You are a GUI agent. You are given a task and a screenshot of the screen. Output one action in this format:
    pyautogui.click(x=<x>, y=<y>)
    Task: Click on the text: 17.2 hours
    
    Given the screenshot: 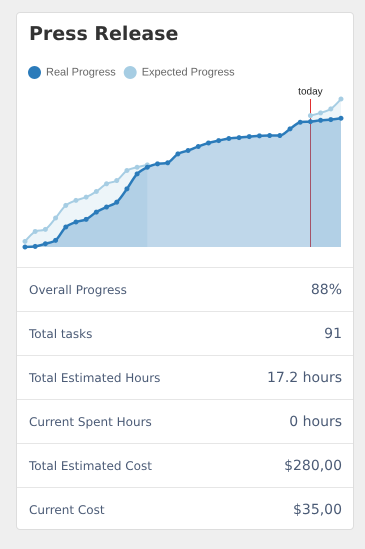 What is the action you would take?
    pyautogui.click(x=304, y=378)
    